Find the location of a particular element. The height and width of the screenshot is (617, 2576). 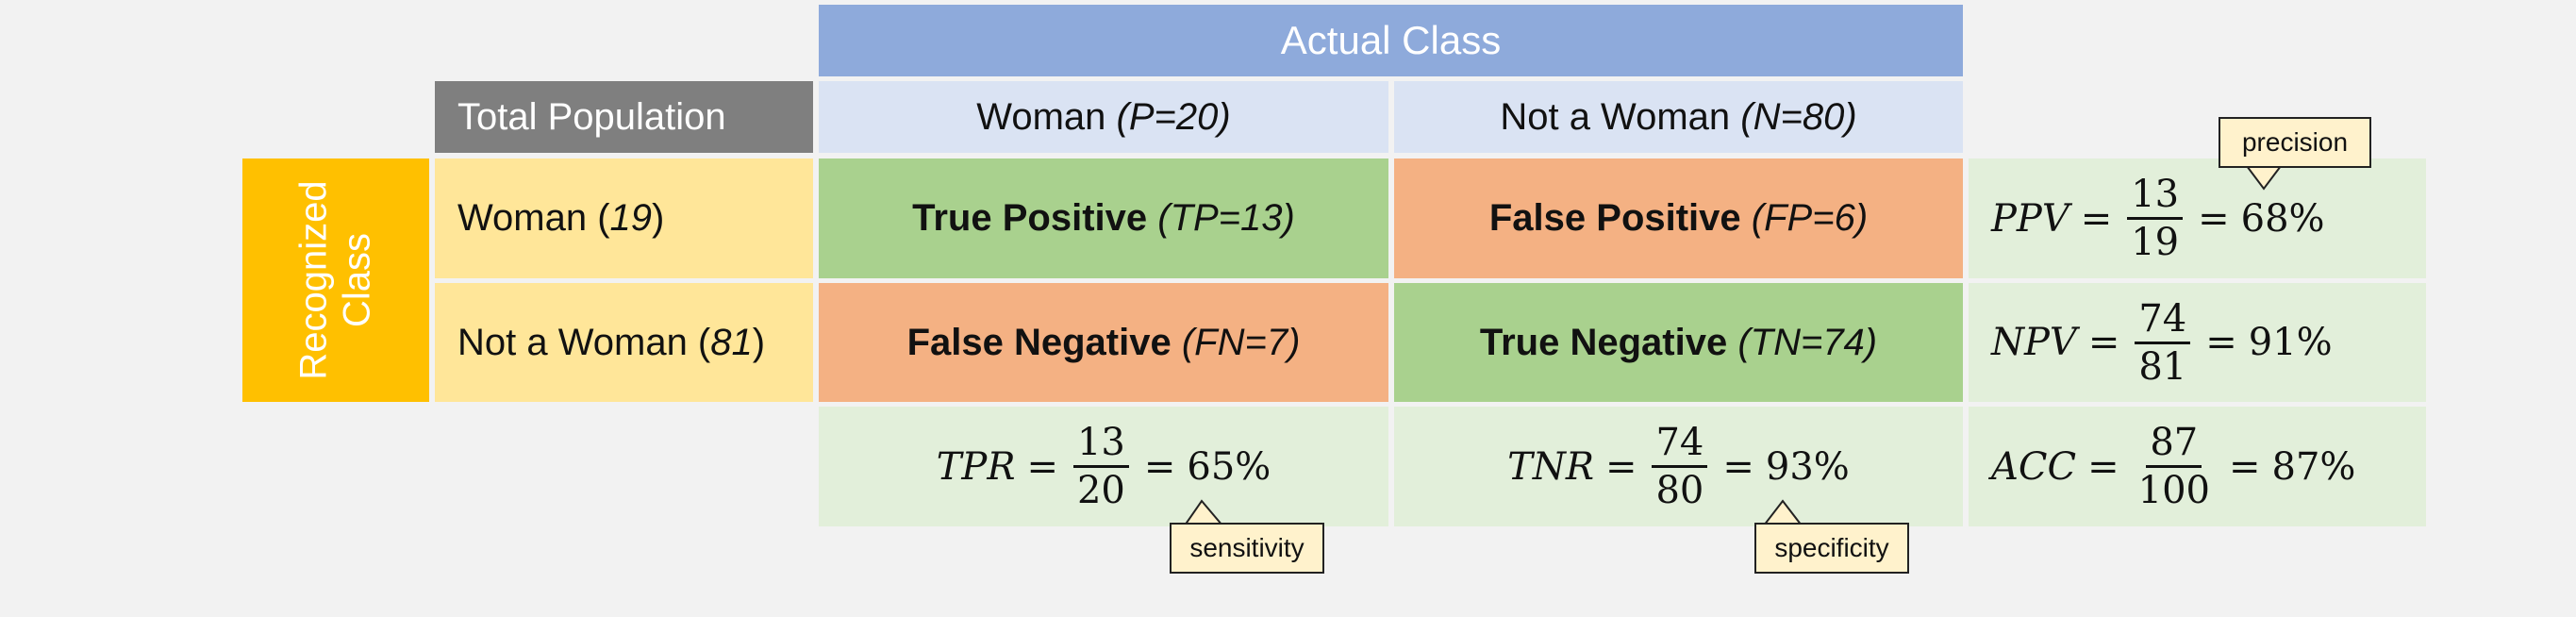

sensitivity-callout: sensitivity is located at coordinates (1247, 548).